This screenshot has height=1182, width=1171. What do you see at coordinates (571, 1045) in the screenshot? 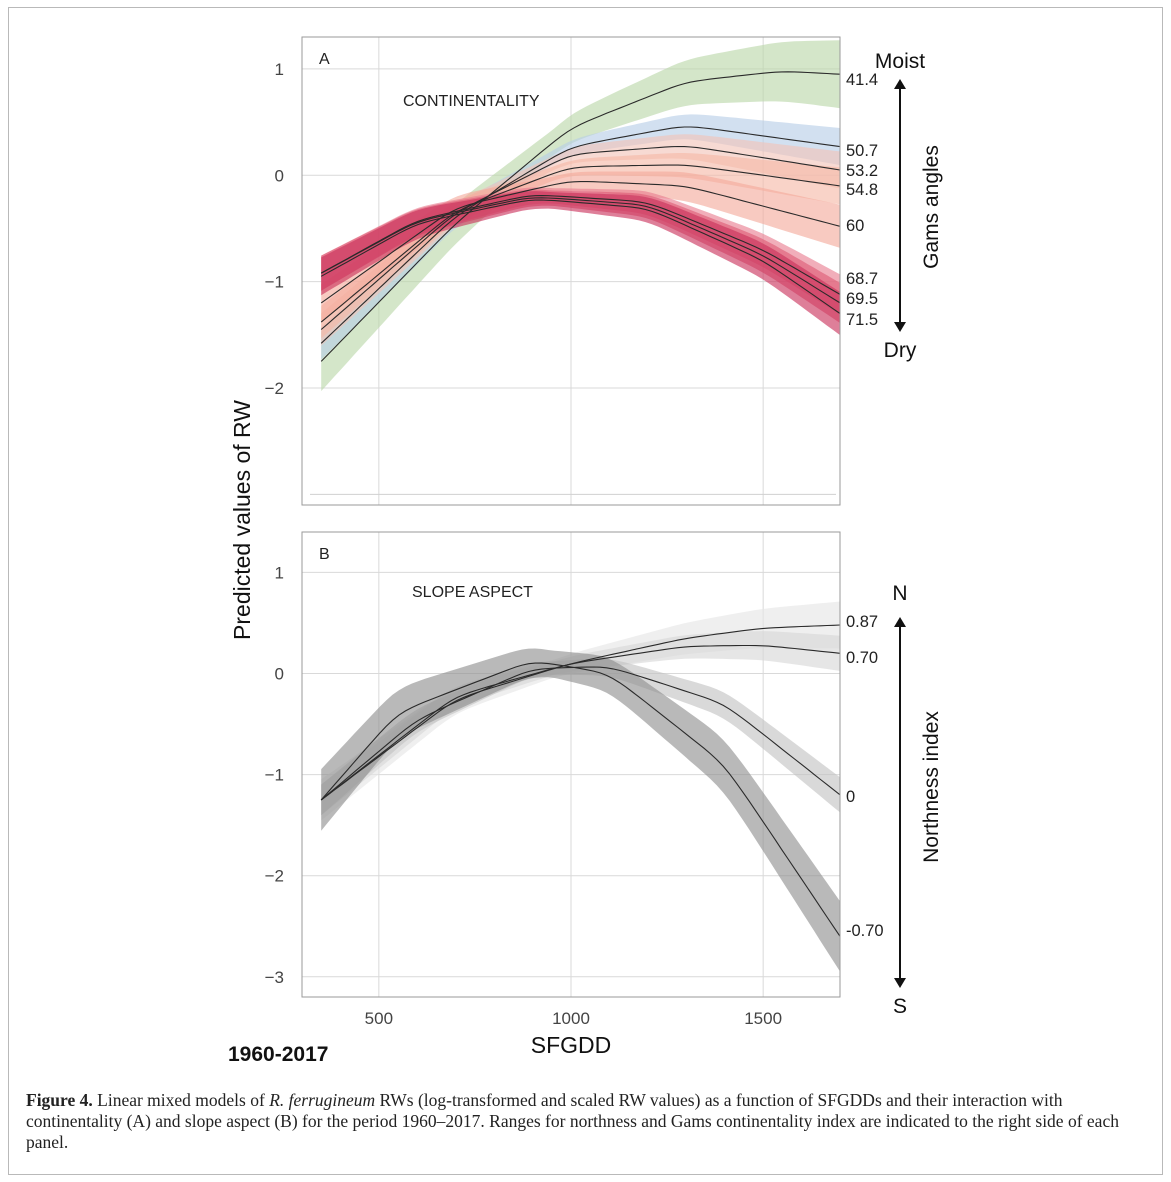
I see `x-axis-label: SFGDD` at bounding box center [571, 1045].